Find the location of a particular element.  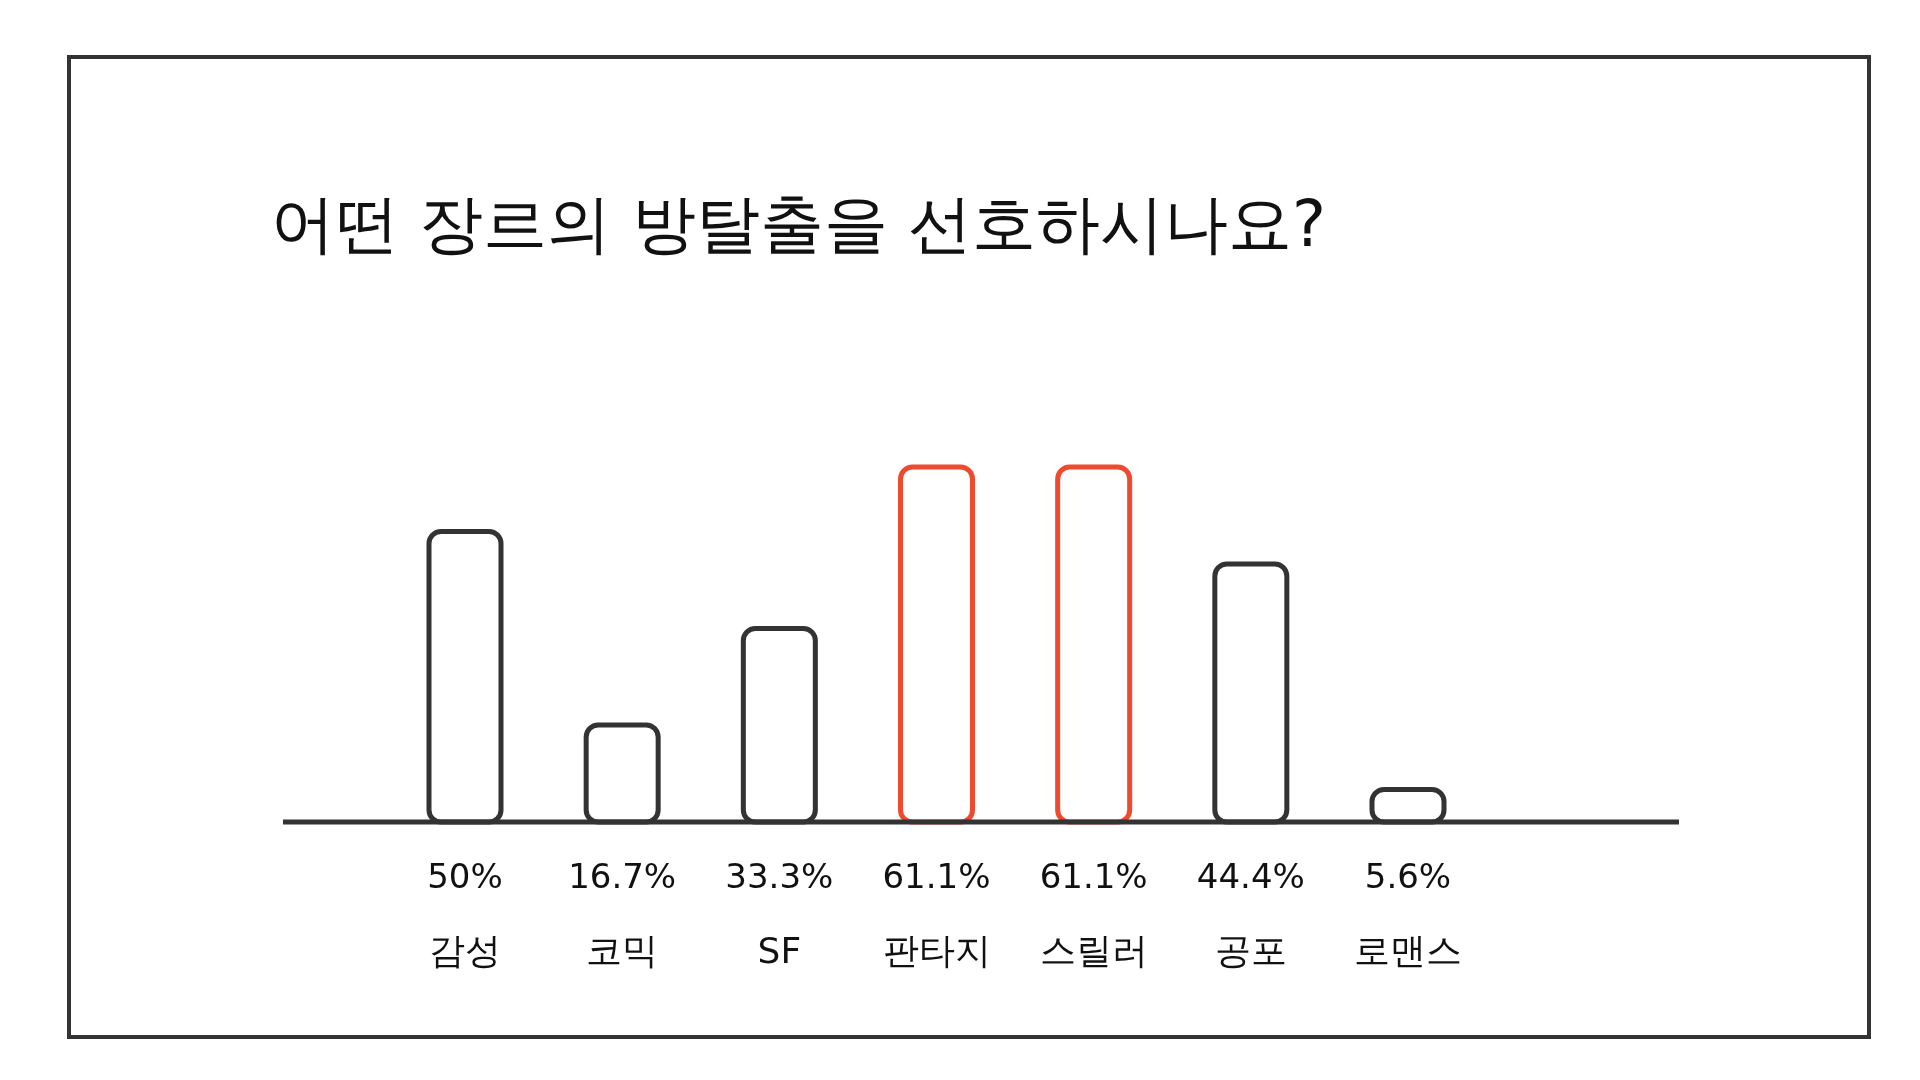

x-tick-label: 스릴러 is located at coordinates (1093, 950).